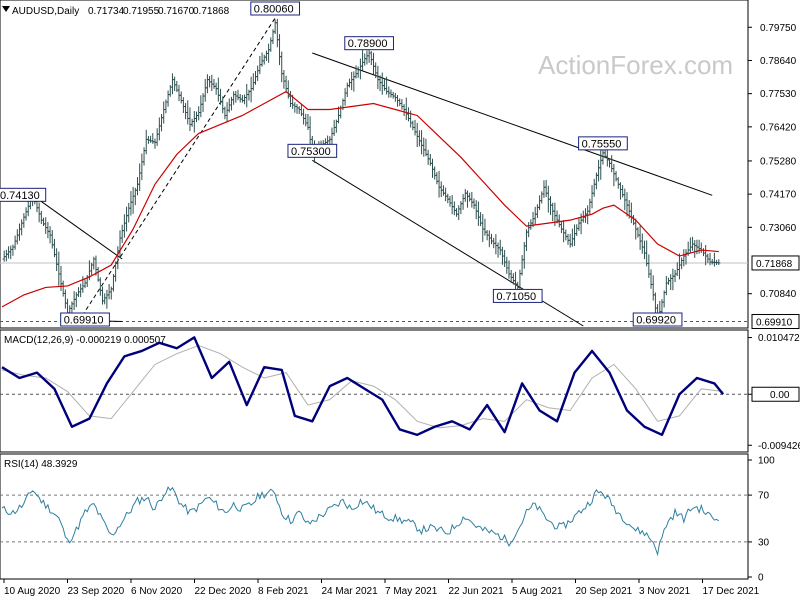  What do you see at coordinates (45, 11) in the screenshot?
I see `price-title: AUDUSD,Daily` at bounding box center [45, 11].